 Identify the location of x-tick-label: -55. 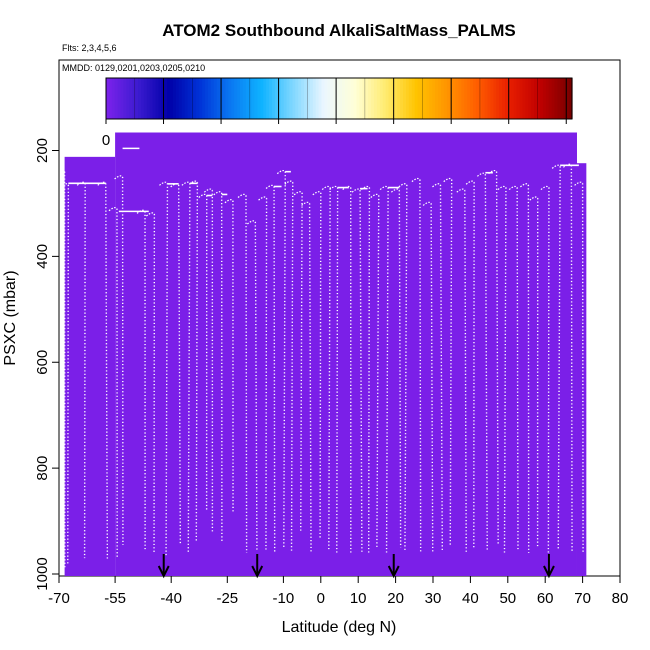
(115, 598).